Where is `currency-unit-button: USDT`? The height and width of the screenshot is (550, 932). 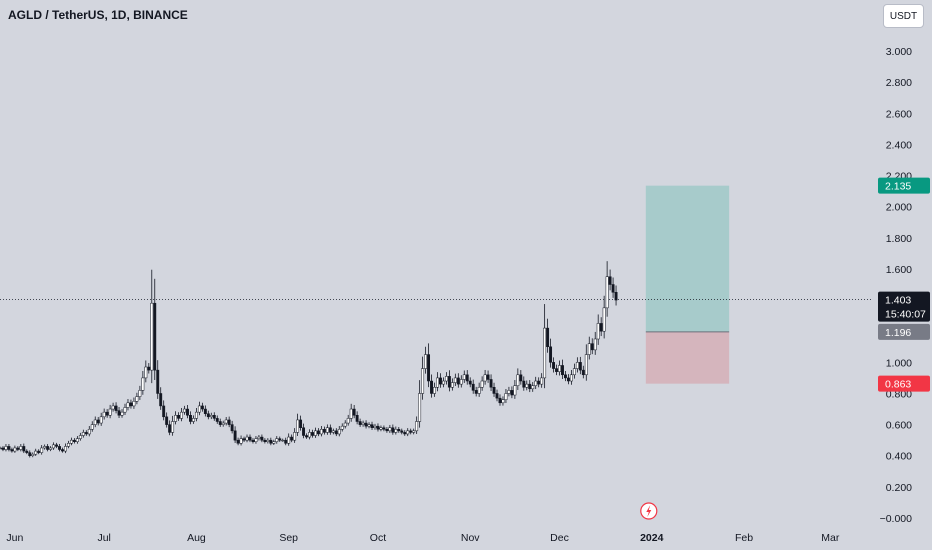 currency-unit-button: USDT is located at coordinates (903, 16).